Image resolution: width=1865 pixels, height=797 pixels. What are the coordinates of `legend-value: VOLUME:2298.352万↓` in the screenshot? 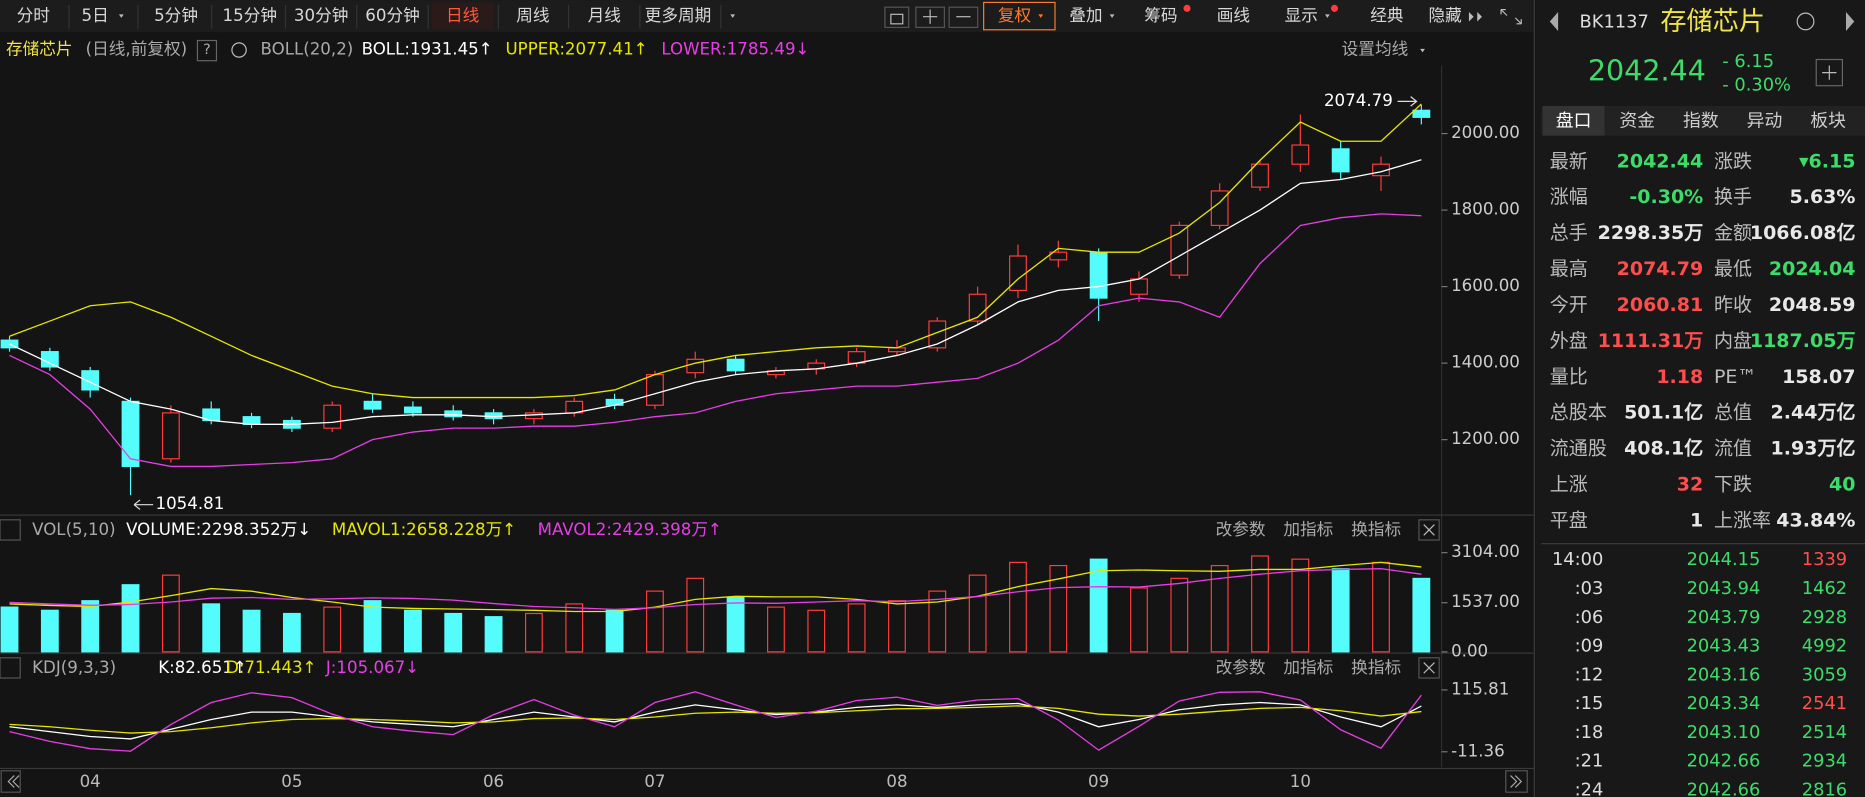 It's located at (218, 529).